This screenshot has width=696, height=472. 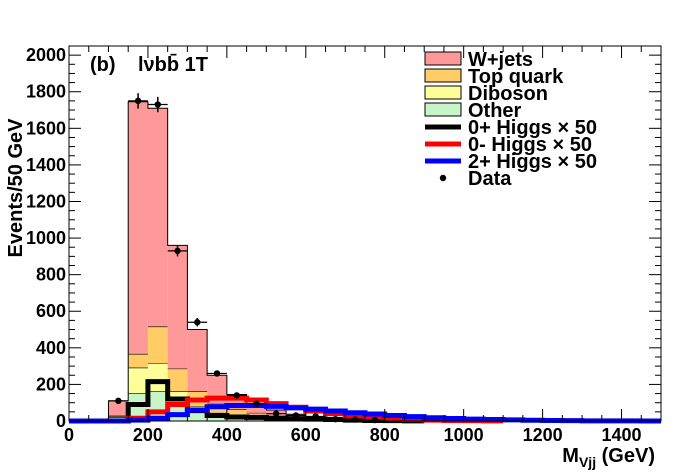 I want to click on y-tick-label: 600, so click(x=51, y=311).